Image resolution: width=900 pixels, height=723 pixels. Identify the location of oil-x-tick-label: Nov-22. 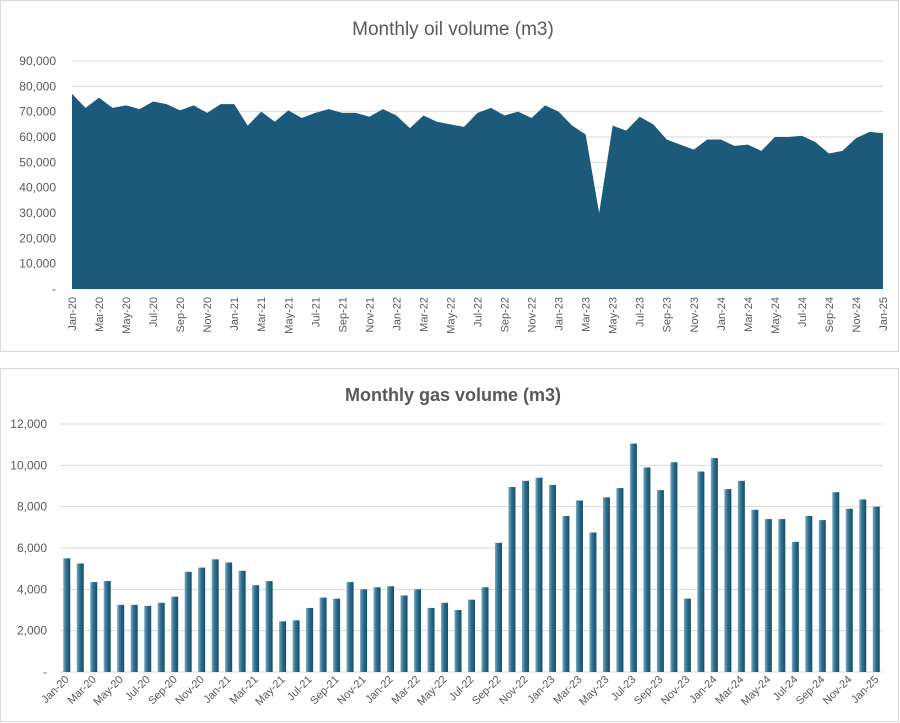
(533, 314).